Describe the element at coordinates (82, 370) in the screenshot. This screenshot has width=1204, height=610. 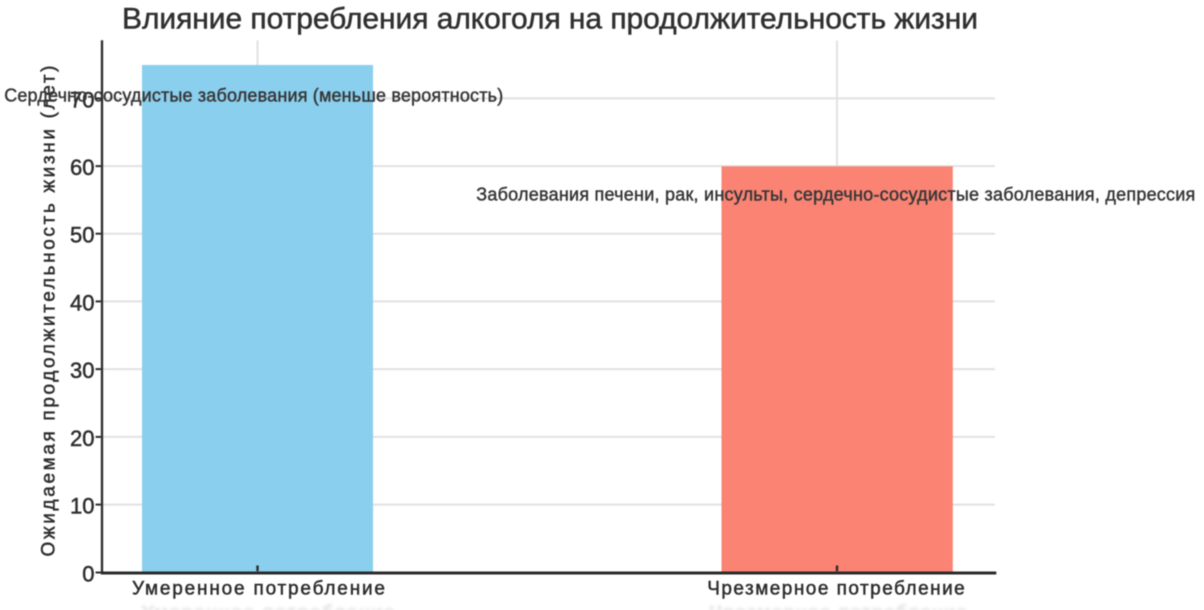
I see `svg-text: 30` at that location.